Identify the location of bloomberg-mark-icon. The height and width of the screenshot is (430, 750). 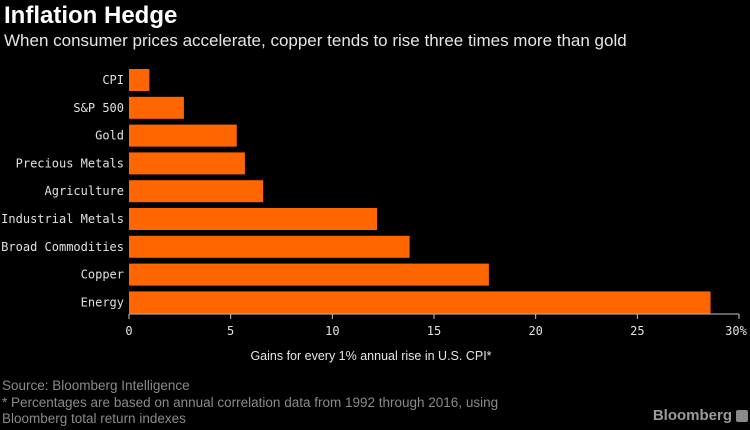
(742, 416).